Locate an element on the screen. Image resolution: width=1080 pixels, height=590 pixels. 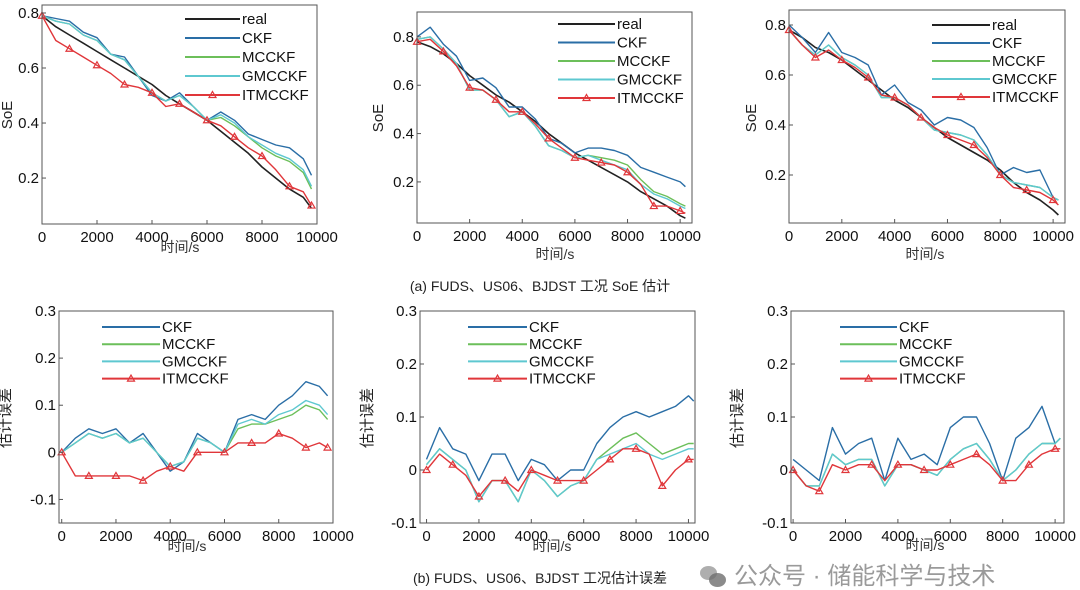
y-tick-label: 0.1 is located at coordinates (406, 417).